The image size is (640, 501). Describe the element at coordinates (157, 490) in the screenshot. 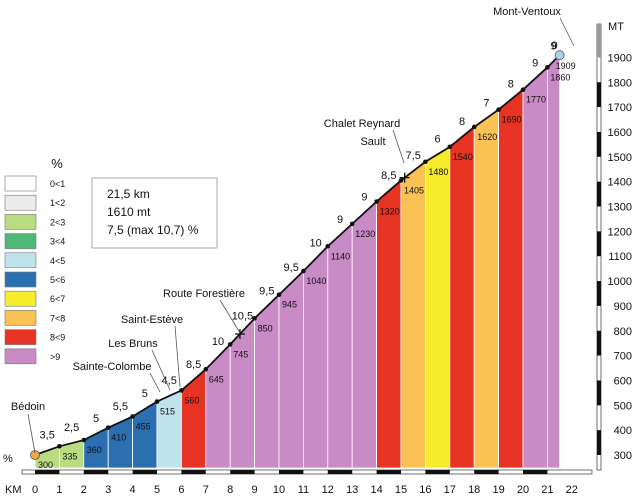

I see `x-tick-label: 5` at that location.